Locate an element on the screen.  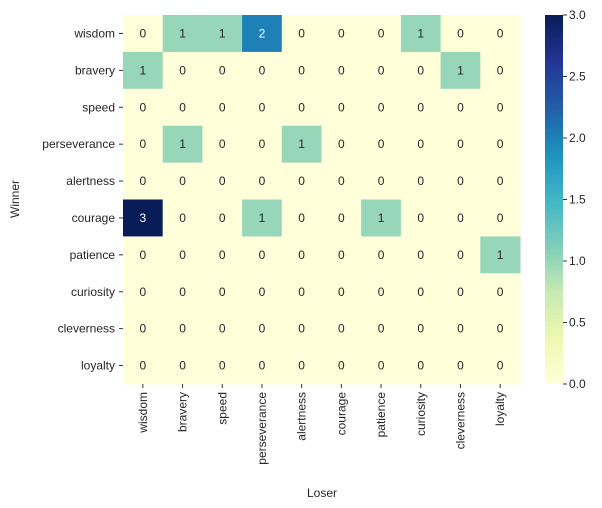
y-tick-label: curiosity is located at coordinates (93, 292).